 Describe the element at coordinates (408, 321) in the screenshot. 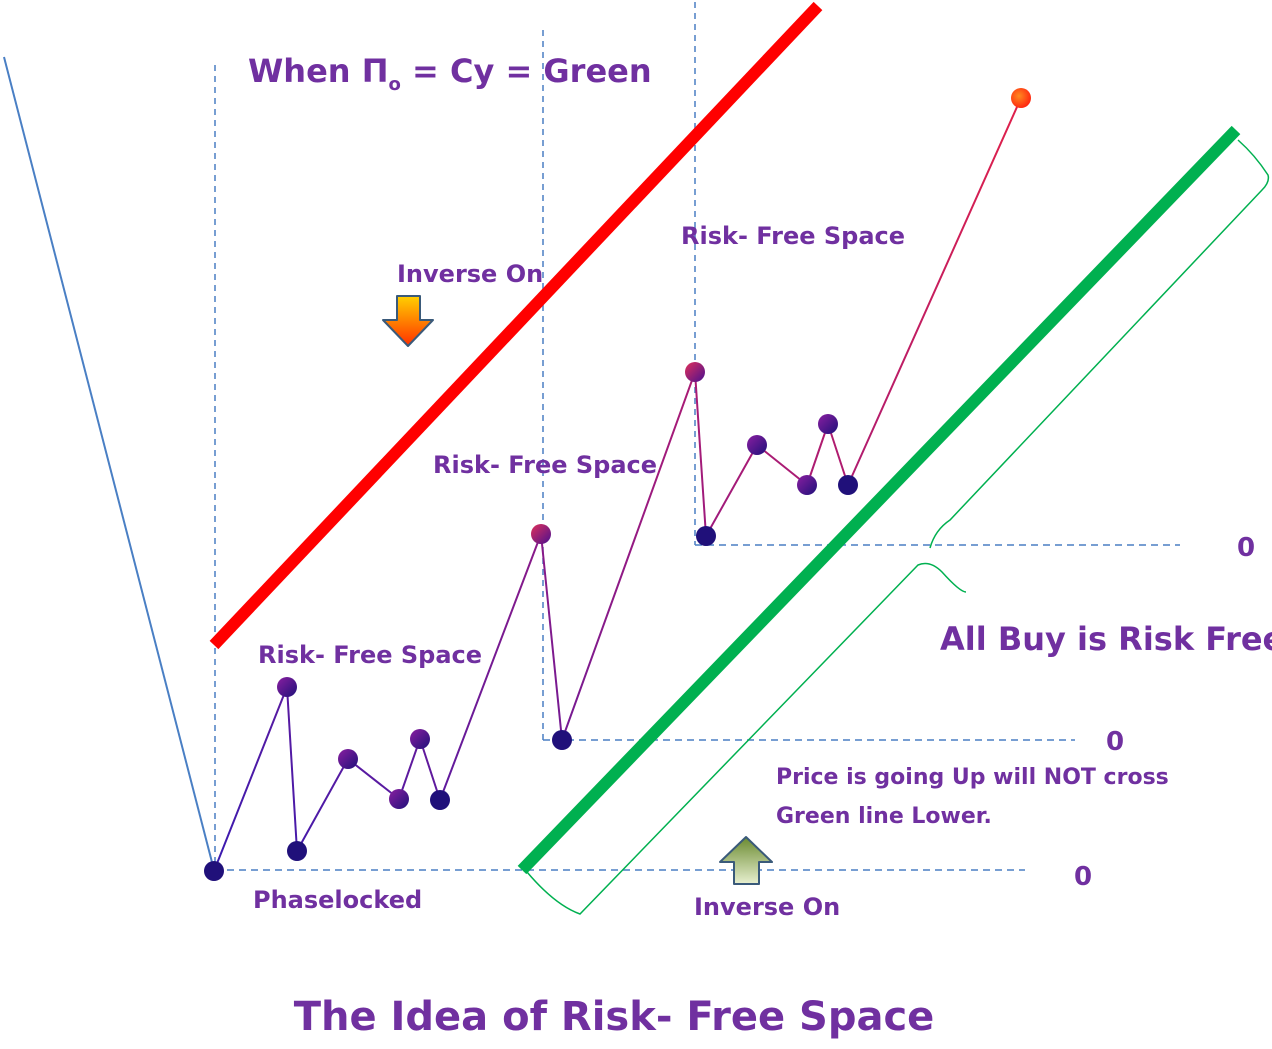

I see `down-arrow-icon` at that location.